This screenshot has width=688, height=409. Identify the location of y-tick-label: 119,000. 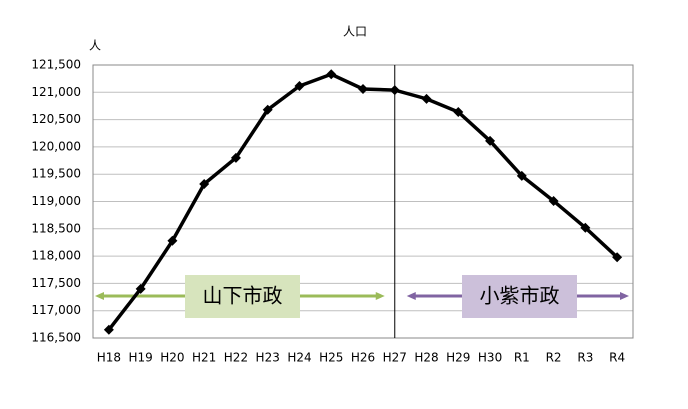
(56, 201).